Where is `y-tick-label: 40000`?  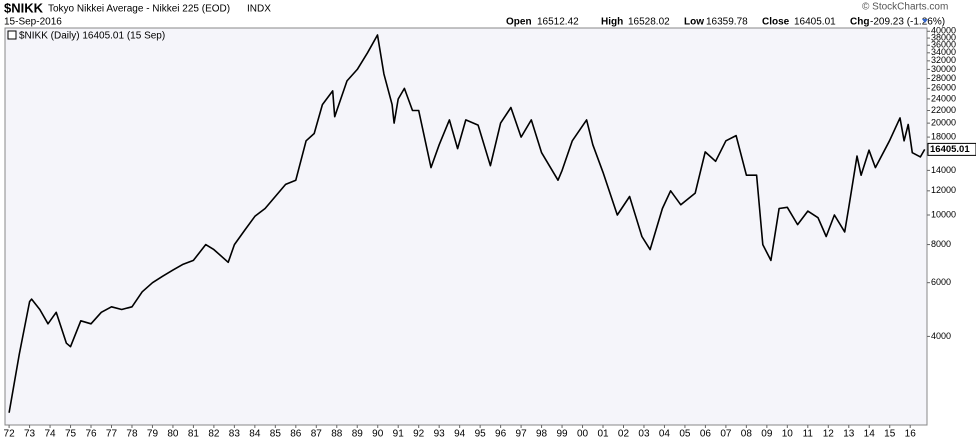
y-tick-label: 40000 is located at coordinates (943, 31).